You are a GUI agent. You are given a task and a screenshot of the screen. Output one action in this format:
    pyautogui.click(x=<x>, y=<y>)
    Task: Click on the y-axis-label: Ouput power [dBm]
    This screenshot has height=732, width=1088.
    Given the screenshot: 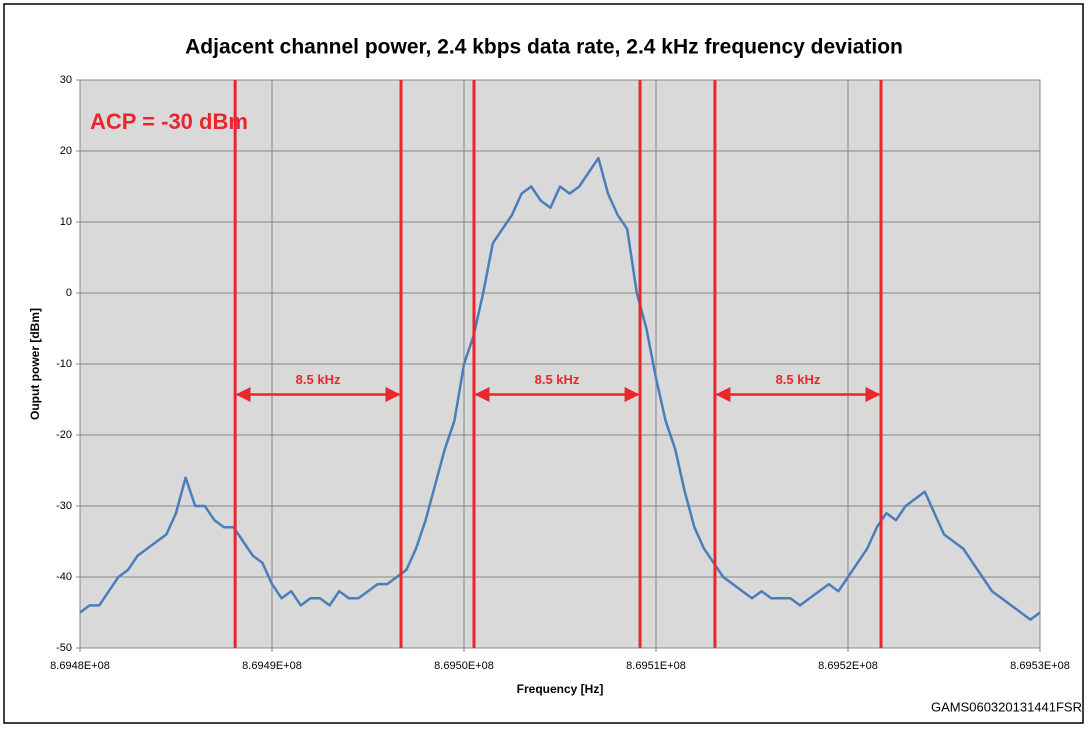 What is the action you would take?
    pyautogui.click(x=35, y=364)
    